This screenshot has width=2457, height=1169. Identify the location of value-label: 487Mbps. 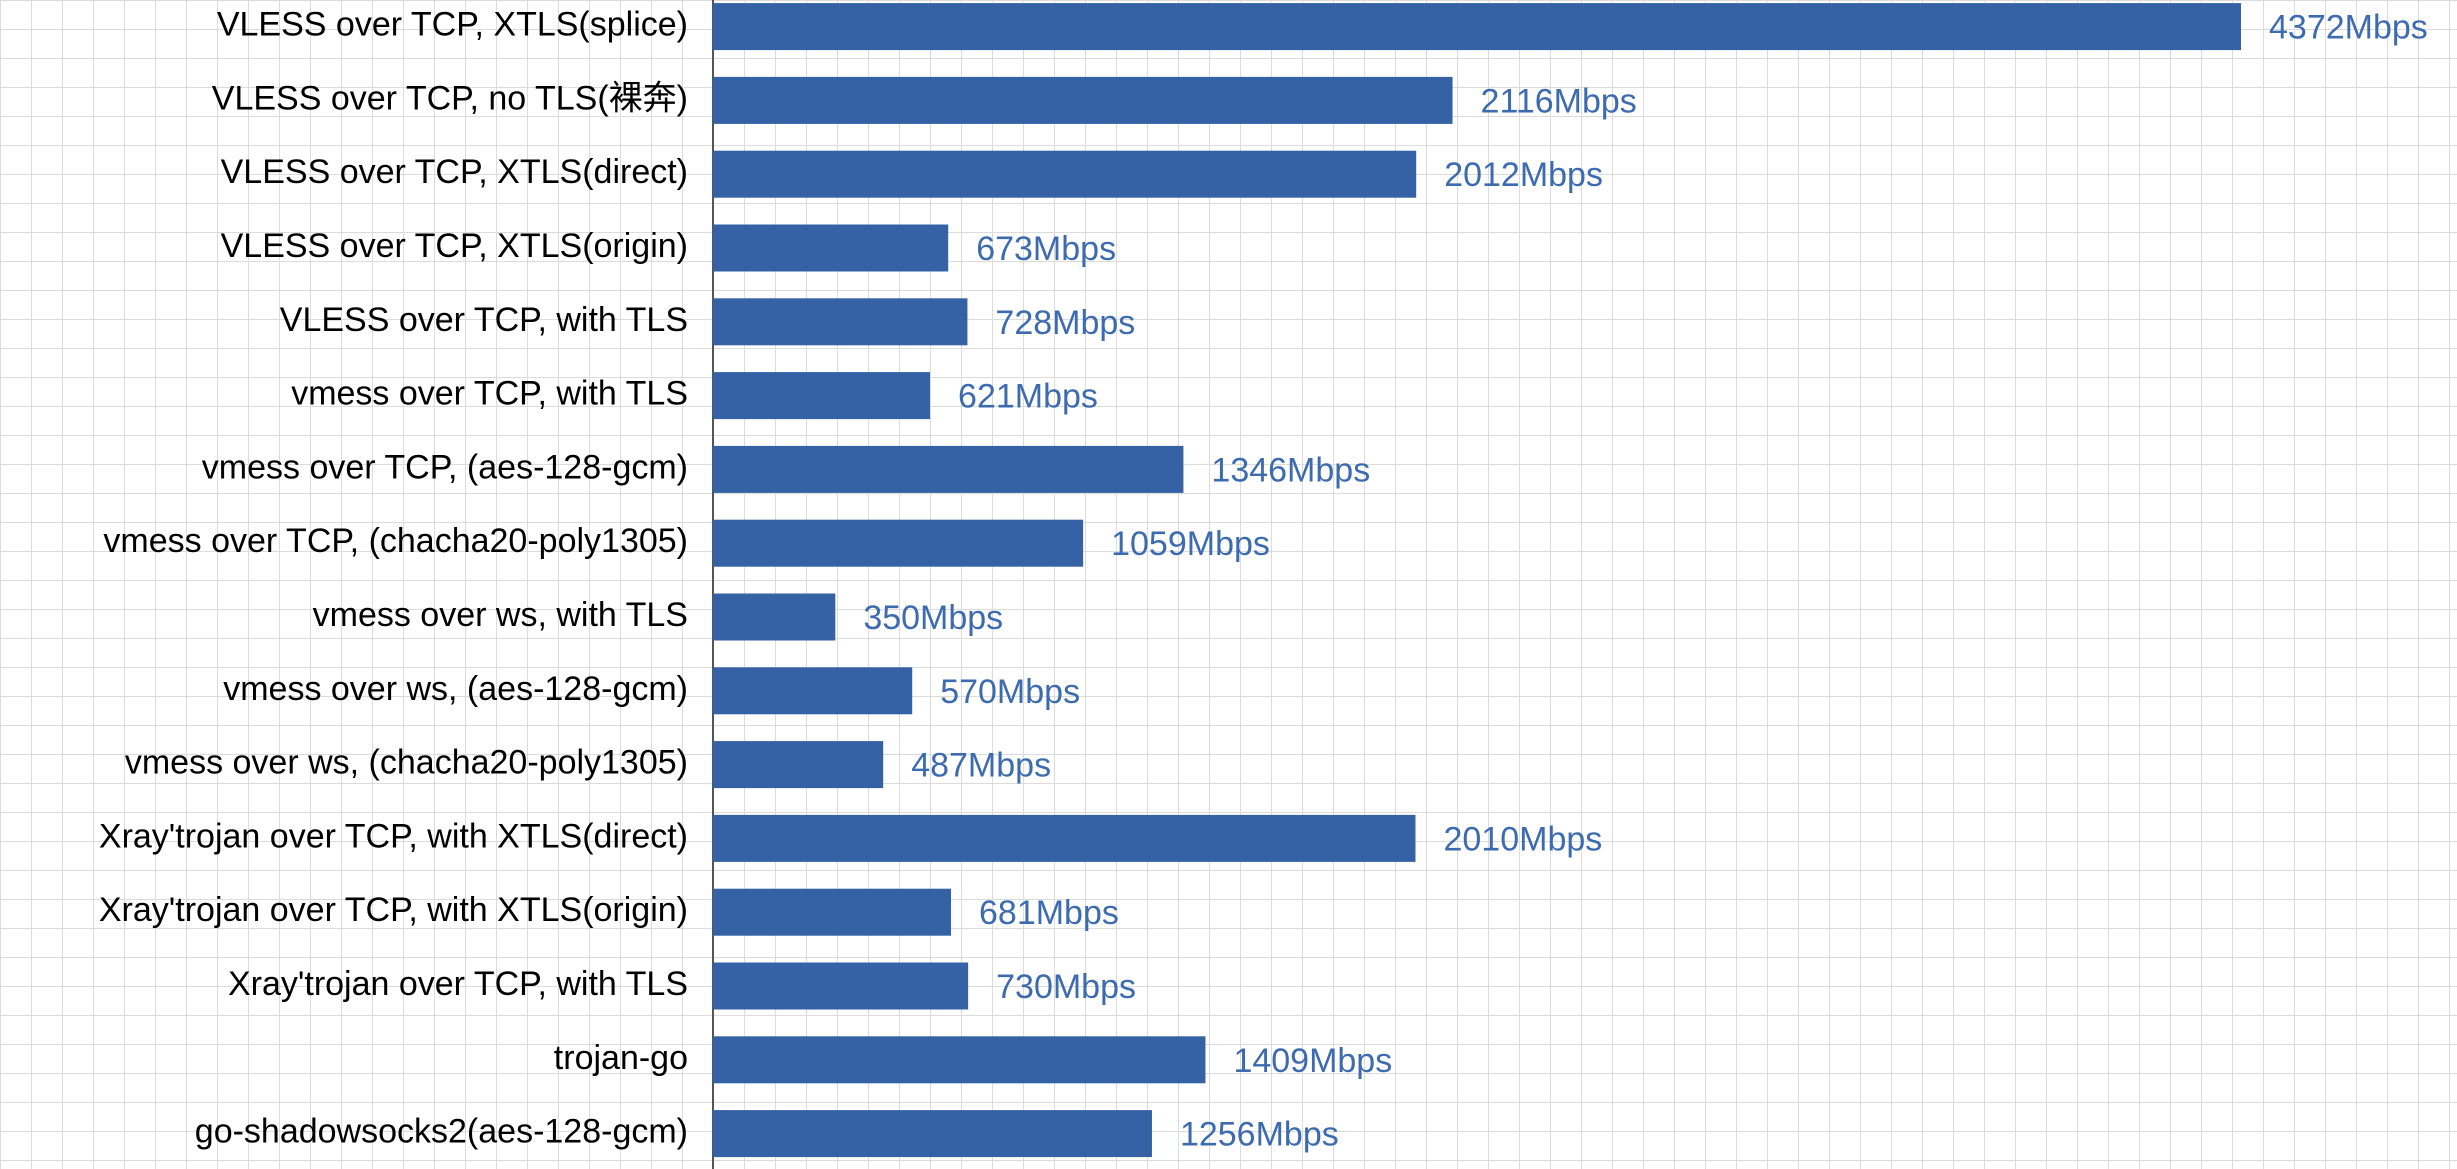
(981, 766).